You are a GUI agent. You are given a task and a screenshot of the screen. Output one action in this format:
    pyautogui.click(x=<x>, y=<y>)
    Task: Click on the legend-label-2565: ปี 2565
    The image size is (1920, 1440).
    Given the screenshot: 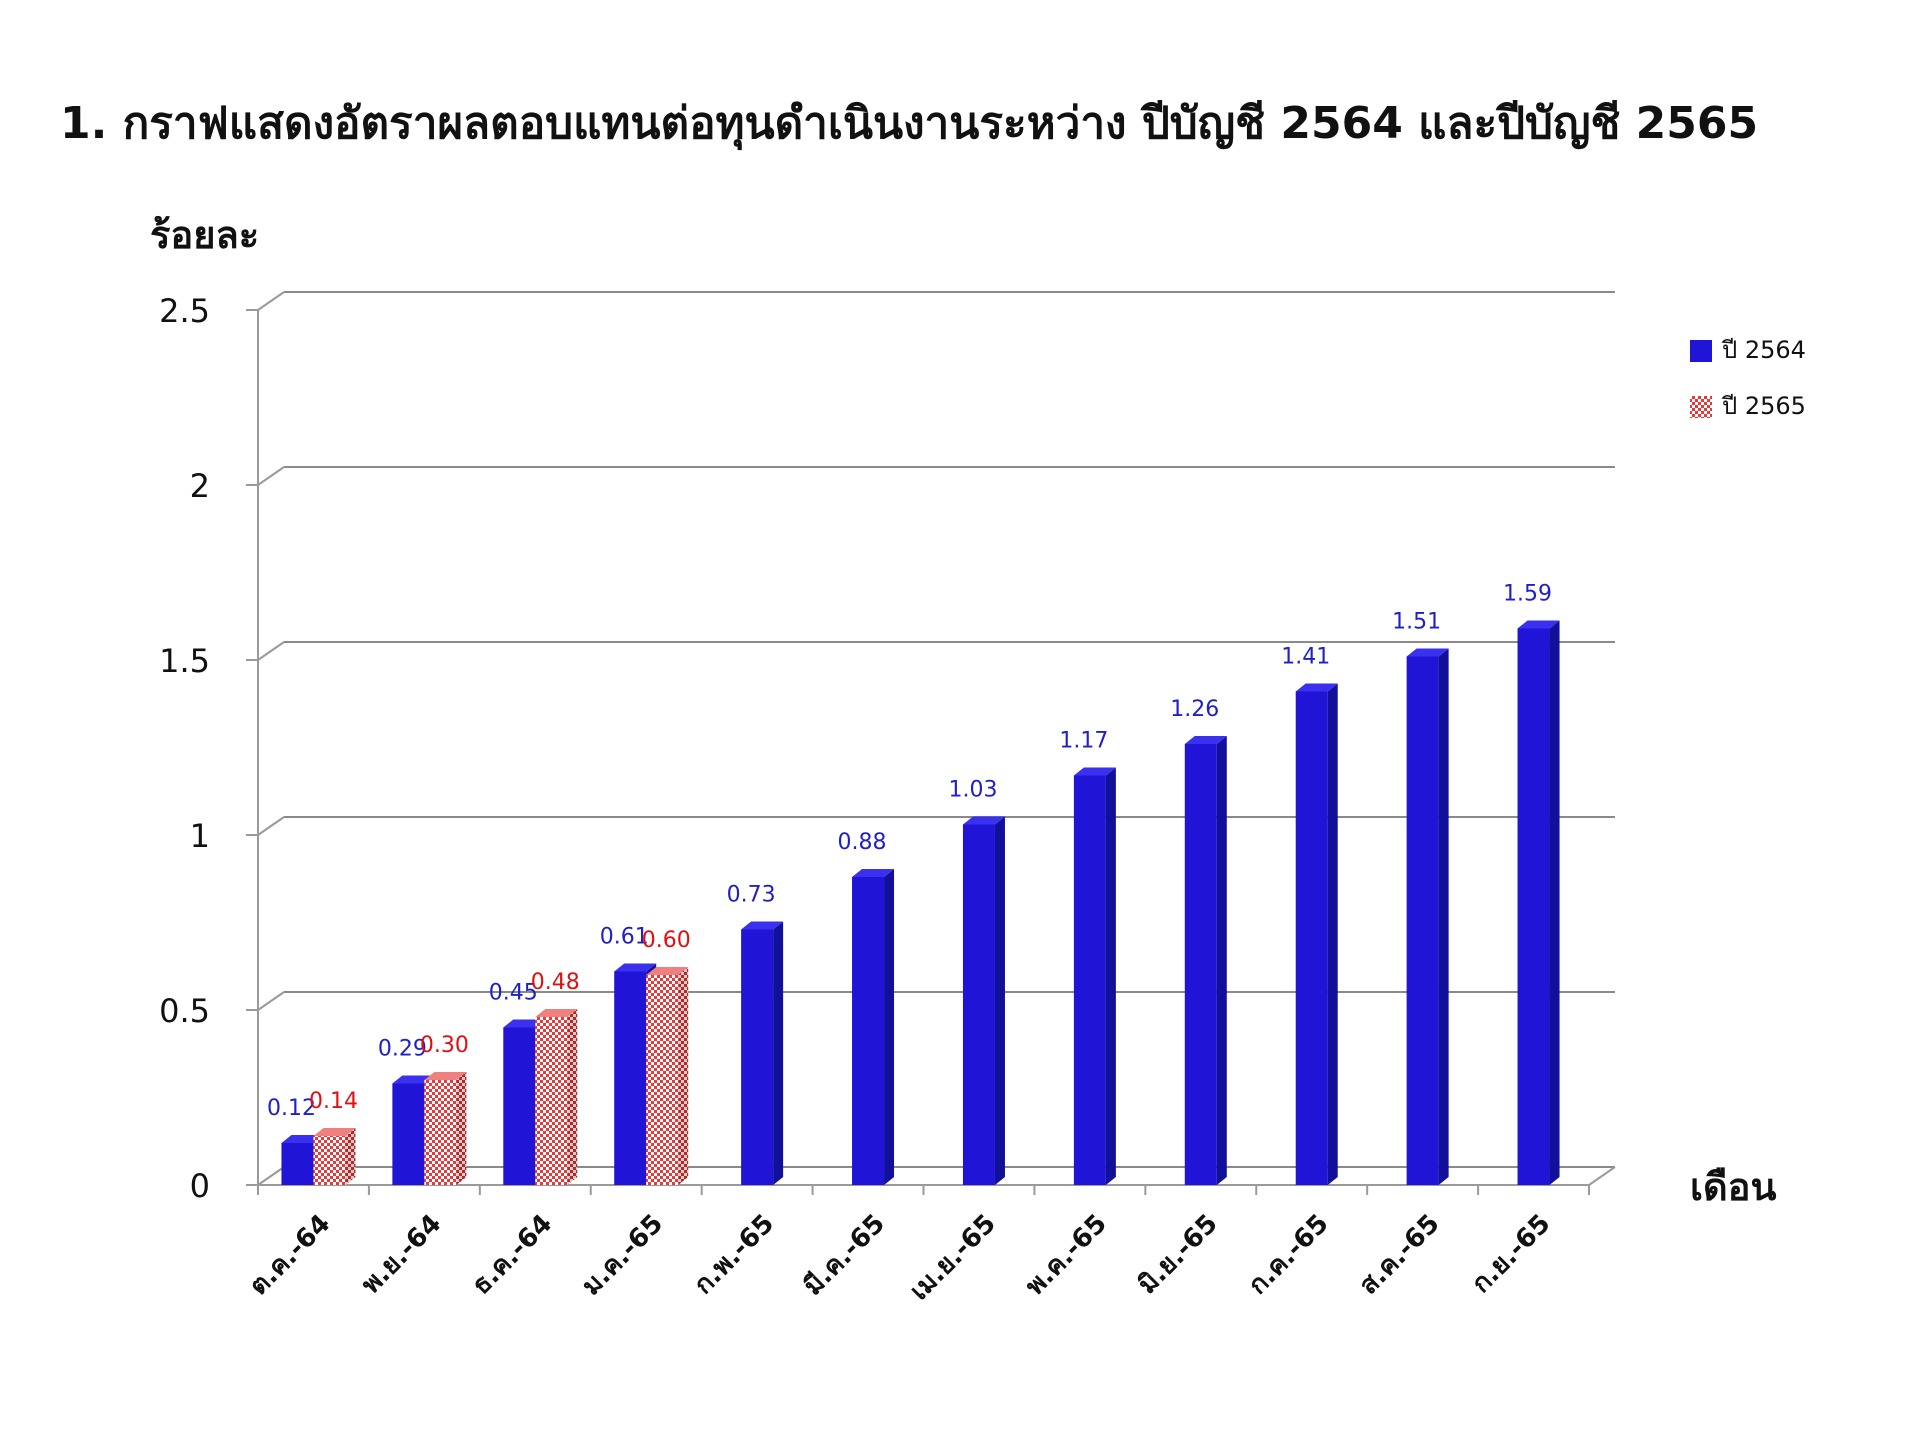 What is the action you would take?
    pyautogui.click(x=1763, y=406)
    